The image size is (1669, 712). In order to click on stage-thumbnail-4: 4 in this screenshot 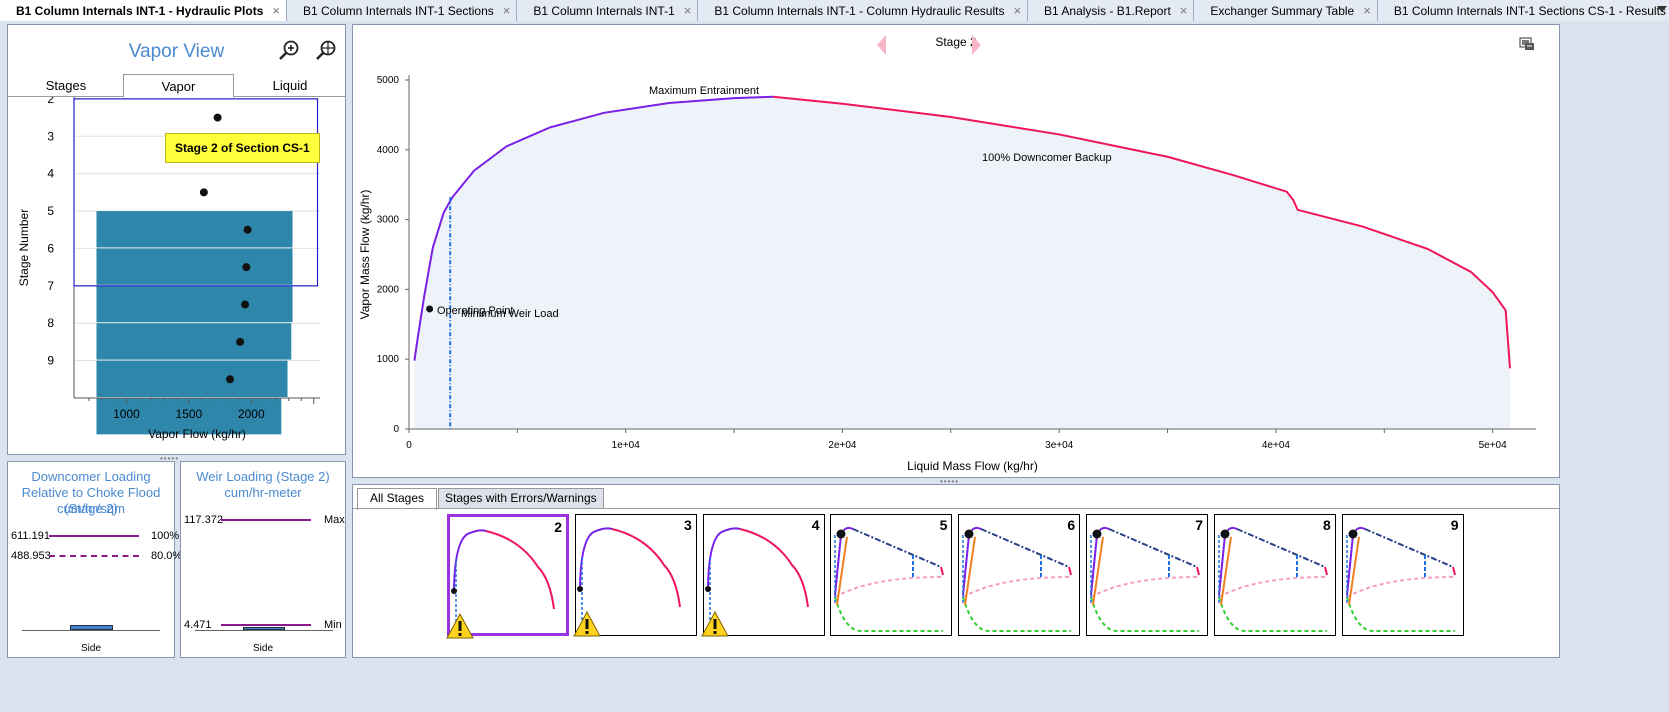, I will do `click(762, 575)`.